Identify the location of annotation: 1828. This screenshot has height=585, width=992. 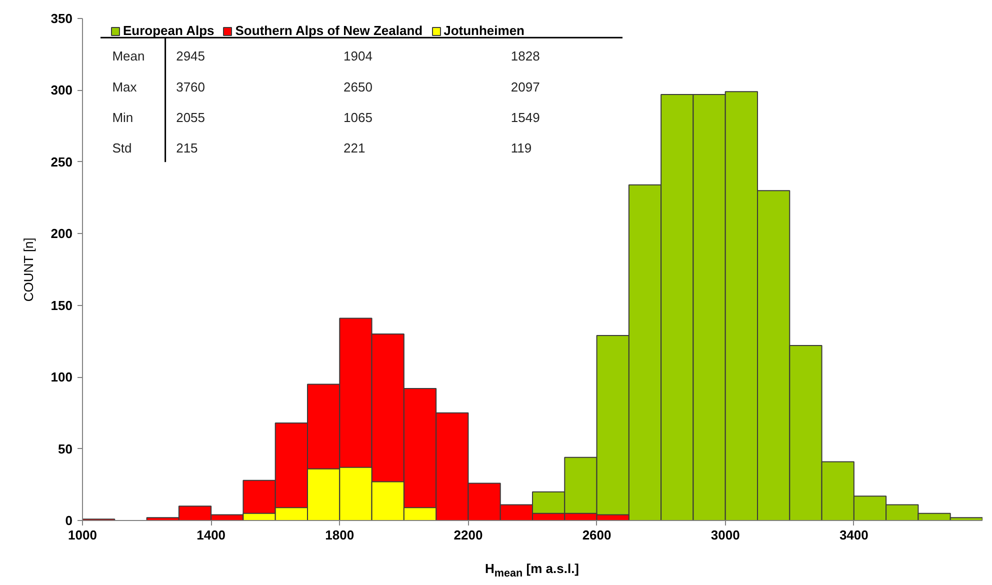
(525, 56).